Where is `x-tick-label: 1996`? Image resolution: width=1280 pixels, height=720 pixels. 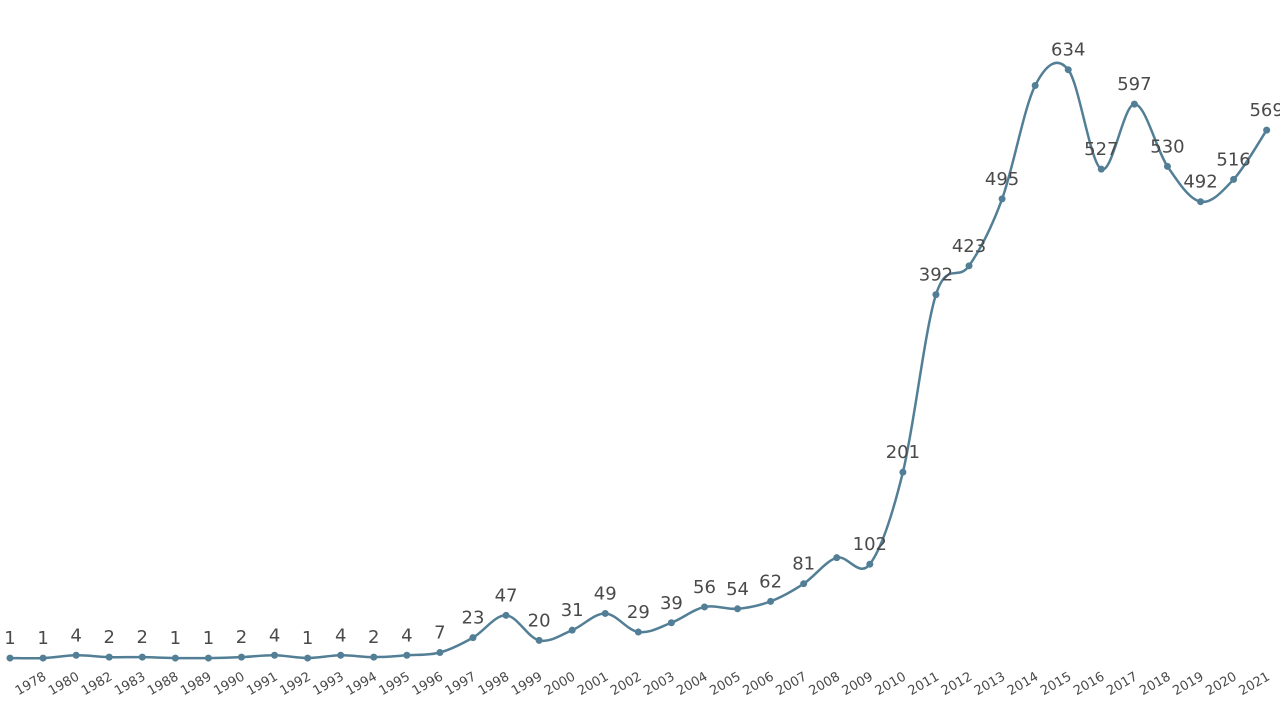 x-tick-label: 1996 is located at coordinates (428, 684).